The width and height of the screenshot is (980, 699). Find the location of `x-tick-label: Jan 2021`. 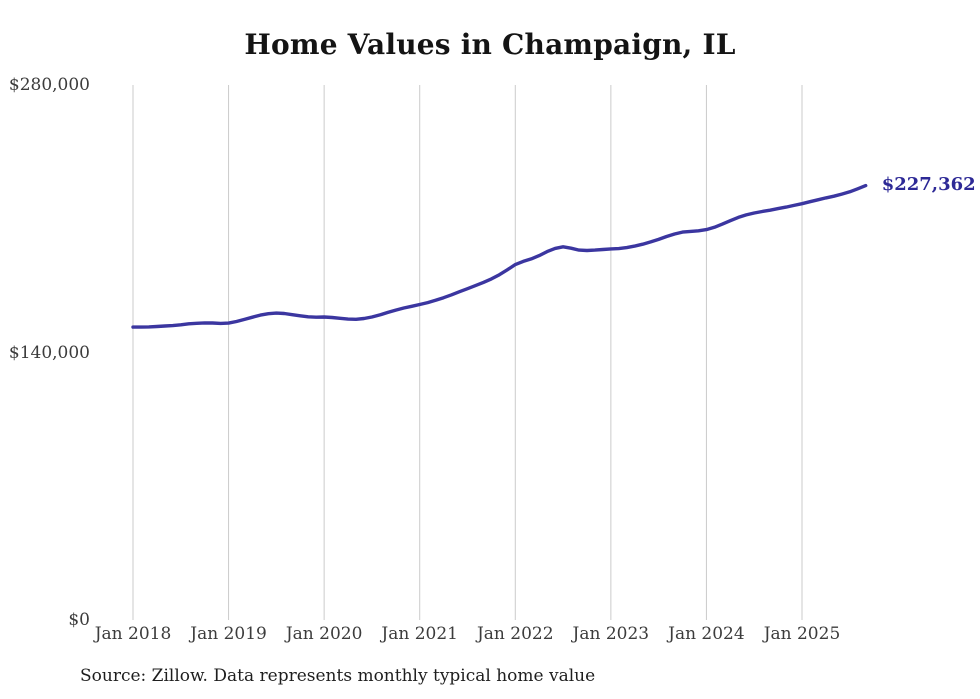

x-tick-label: Jan 2021 is located at coordinates (419, 634).